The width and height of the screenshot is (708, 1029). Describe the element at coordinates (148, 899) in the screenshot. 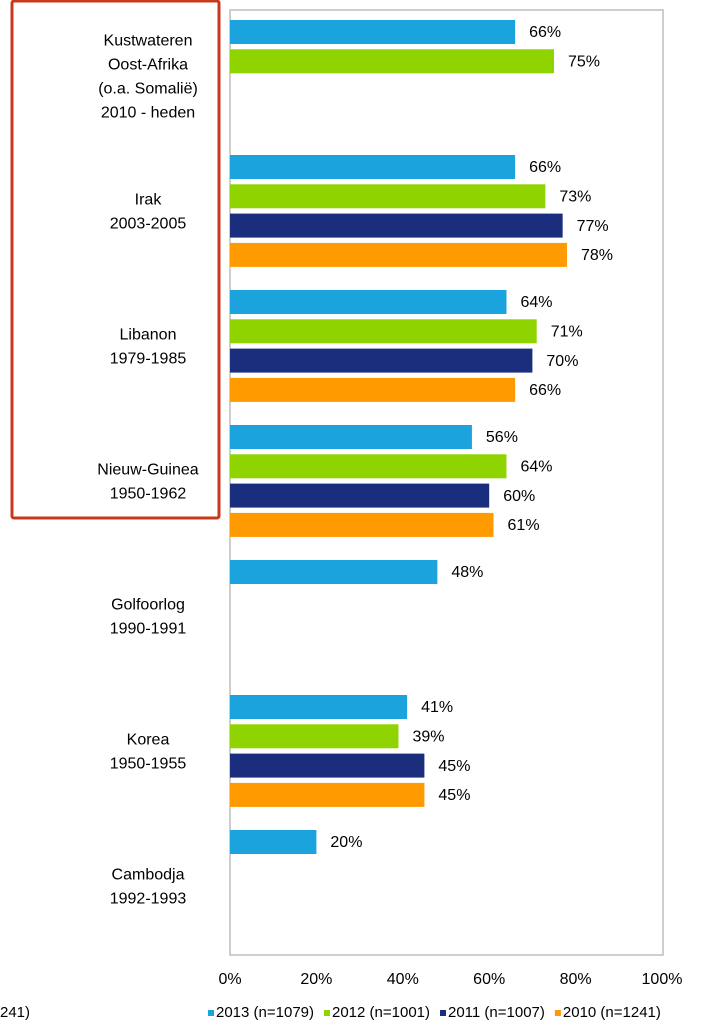

I see `category-label: 1992-1993` at that location.